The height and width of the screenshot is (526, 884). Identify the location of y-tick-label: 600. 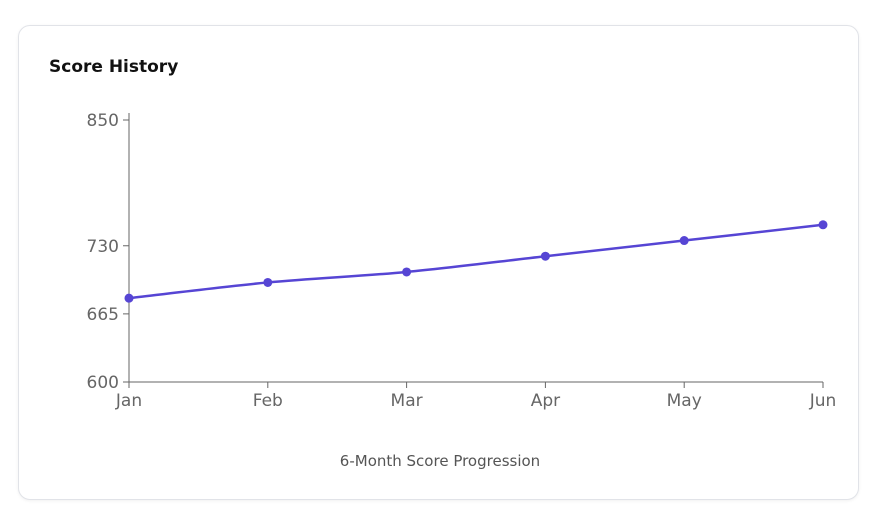
(103, 383).